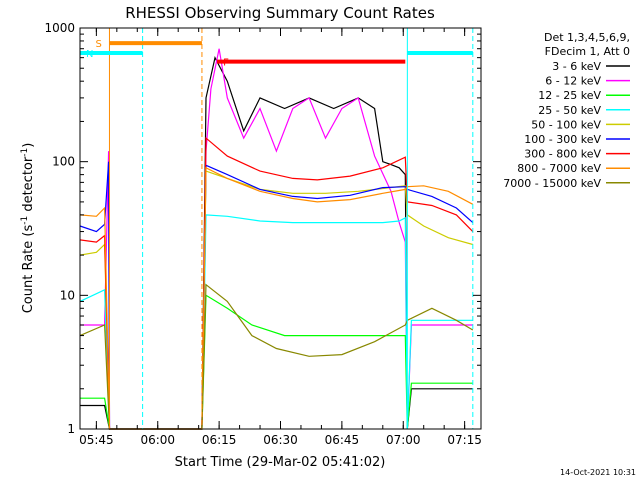 This screenshot has width=640, height=480. Describe the element at coordinates (559, 168) in the screenshot. I see `legend-label-800-7000-kev: 800 - 7000 keV` at that location.